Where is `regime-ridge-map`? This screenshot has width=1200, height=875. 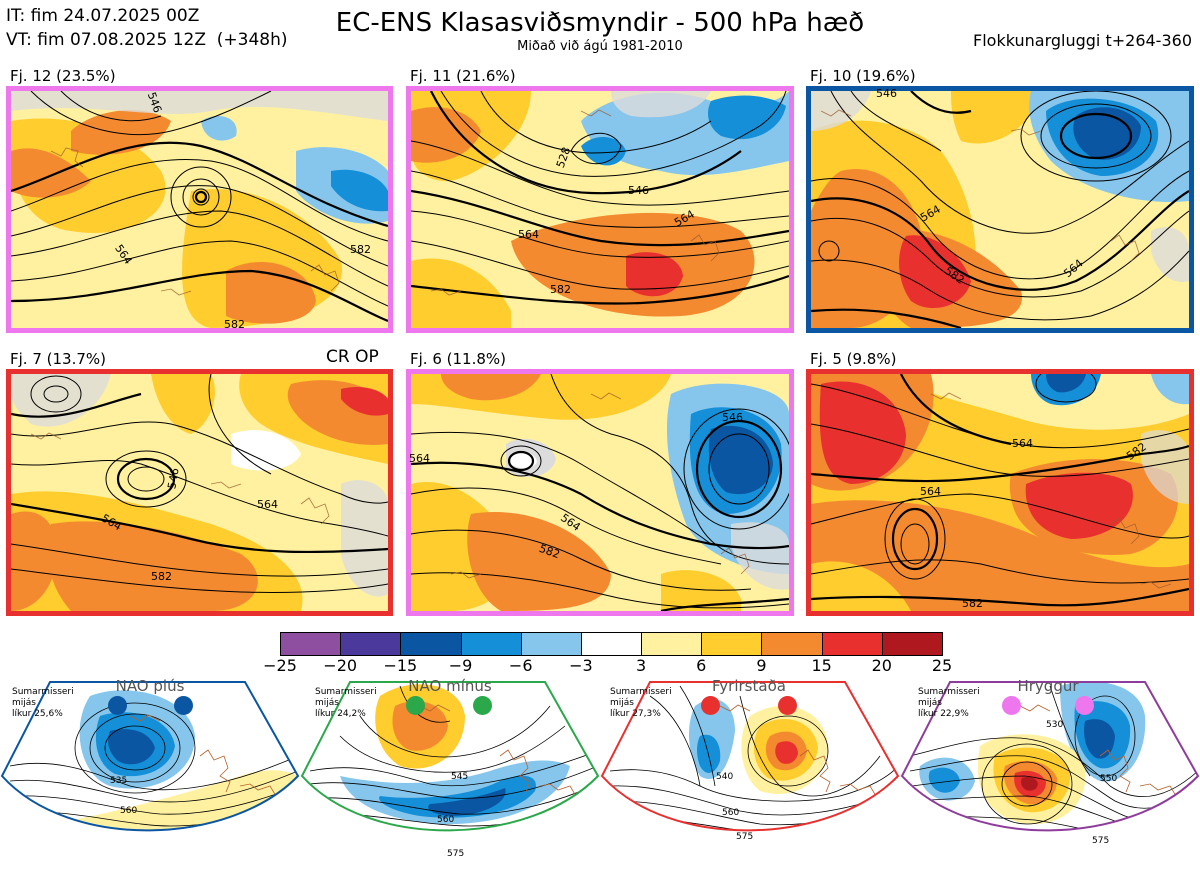
regime-ridge-map is located at coordinates (1050, 756).